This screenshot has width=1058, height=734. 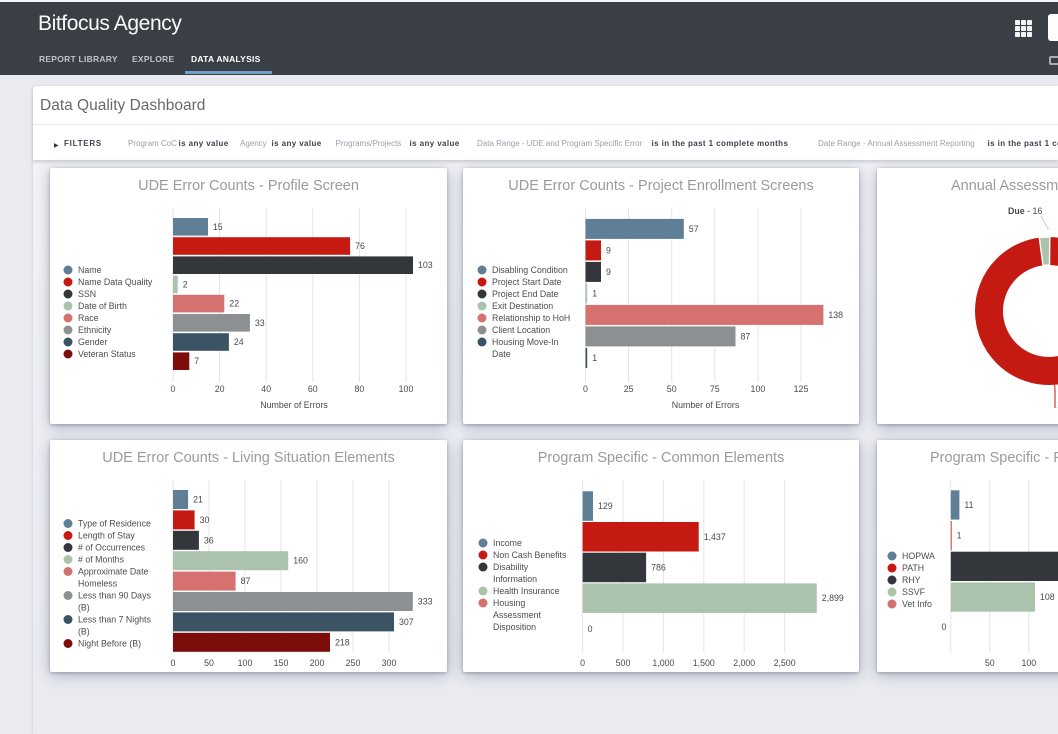 I want to click on svg-text: PATH, so click(x=913, y=568).